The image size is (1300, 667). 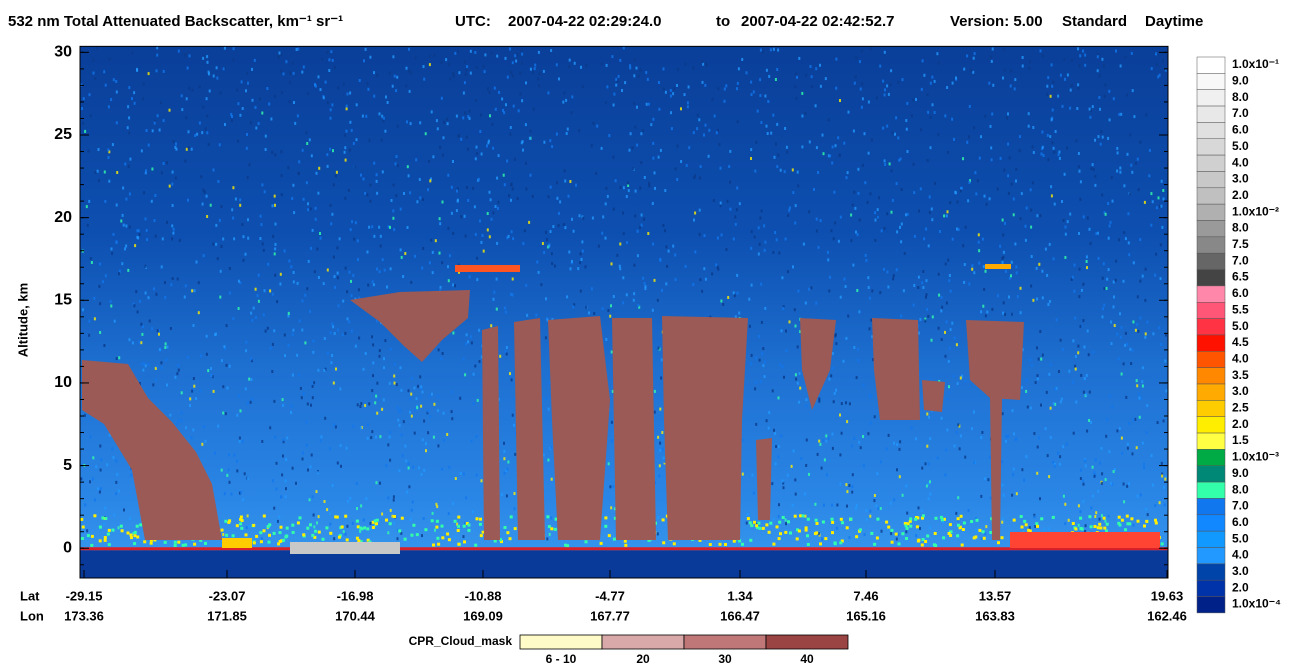 I want to click on surface-layer, so click(x=345, y=548).